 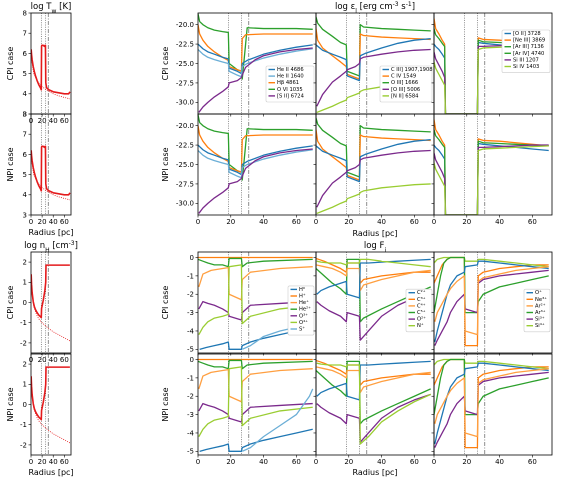 What do you see at coordinates (25, 135) in the screenshot?
I see `y-tick-label: 7` at bounding box center [25, 135].